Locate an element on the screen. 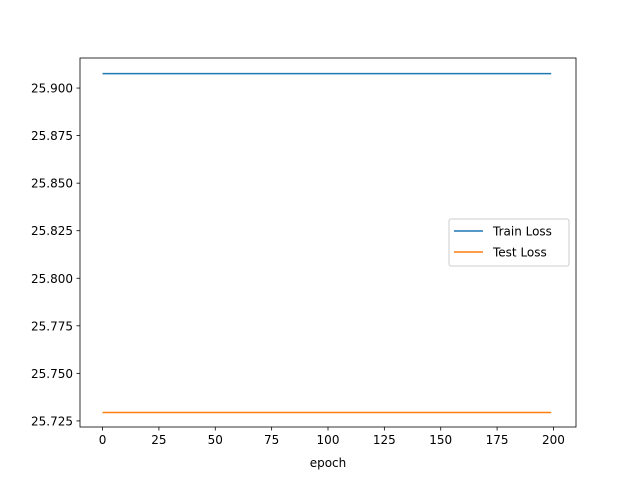 The width and height of the screenshot is (640, 480). x-tick-label: 50 is located at coordinates (215, 440).